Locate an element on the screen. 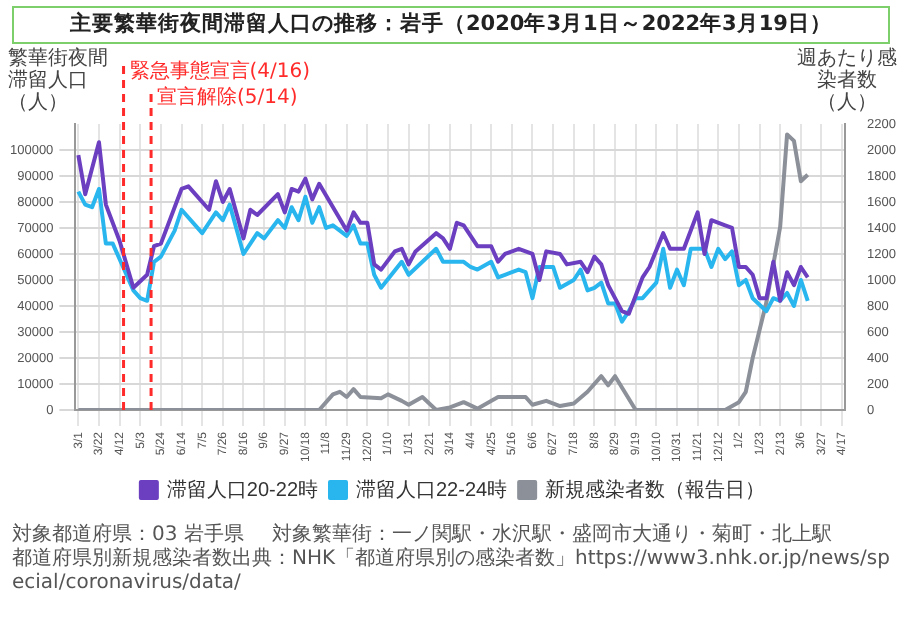 This screenshot has width=906, height=640. ref-line-label: 宣言解除(5/14) is located at coordinates (227, 97).